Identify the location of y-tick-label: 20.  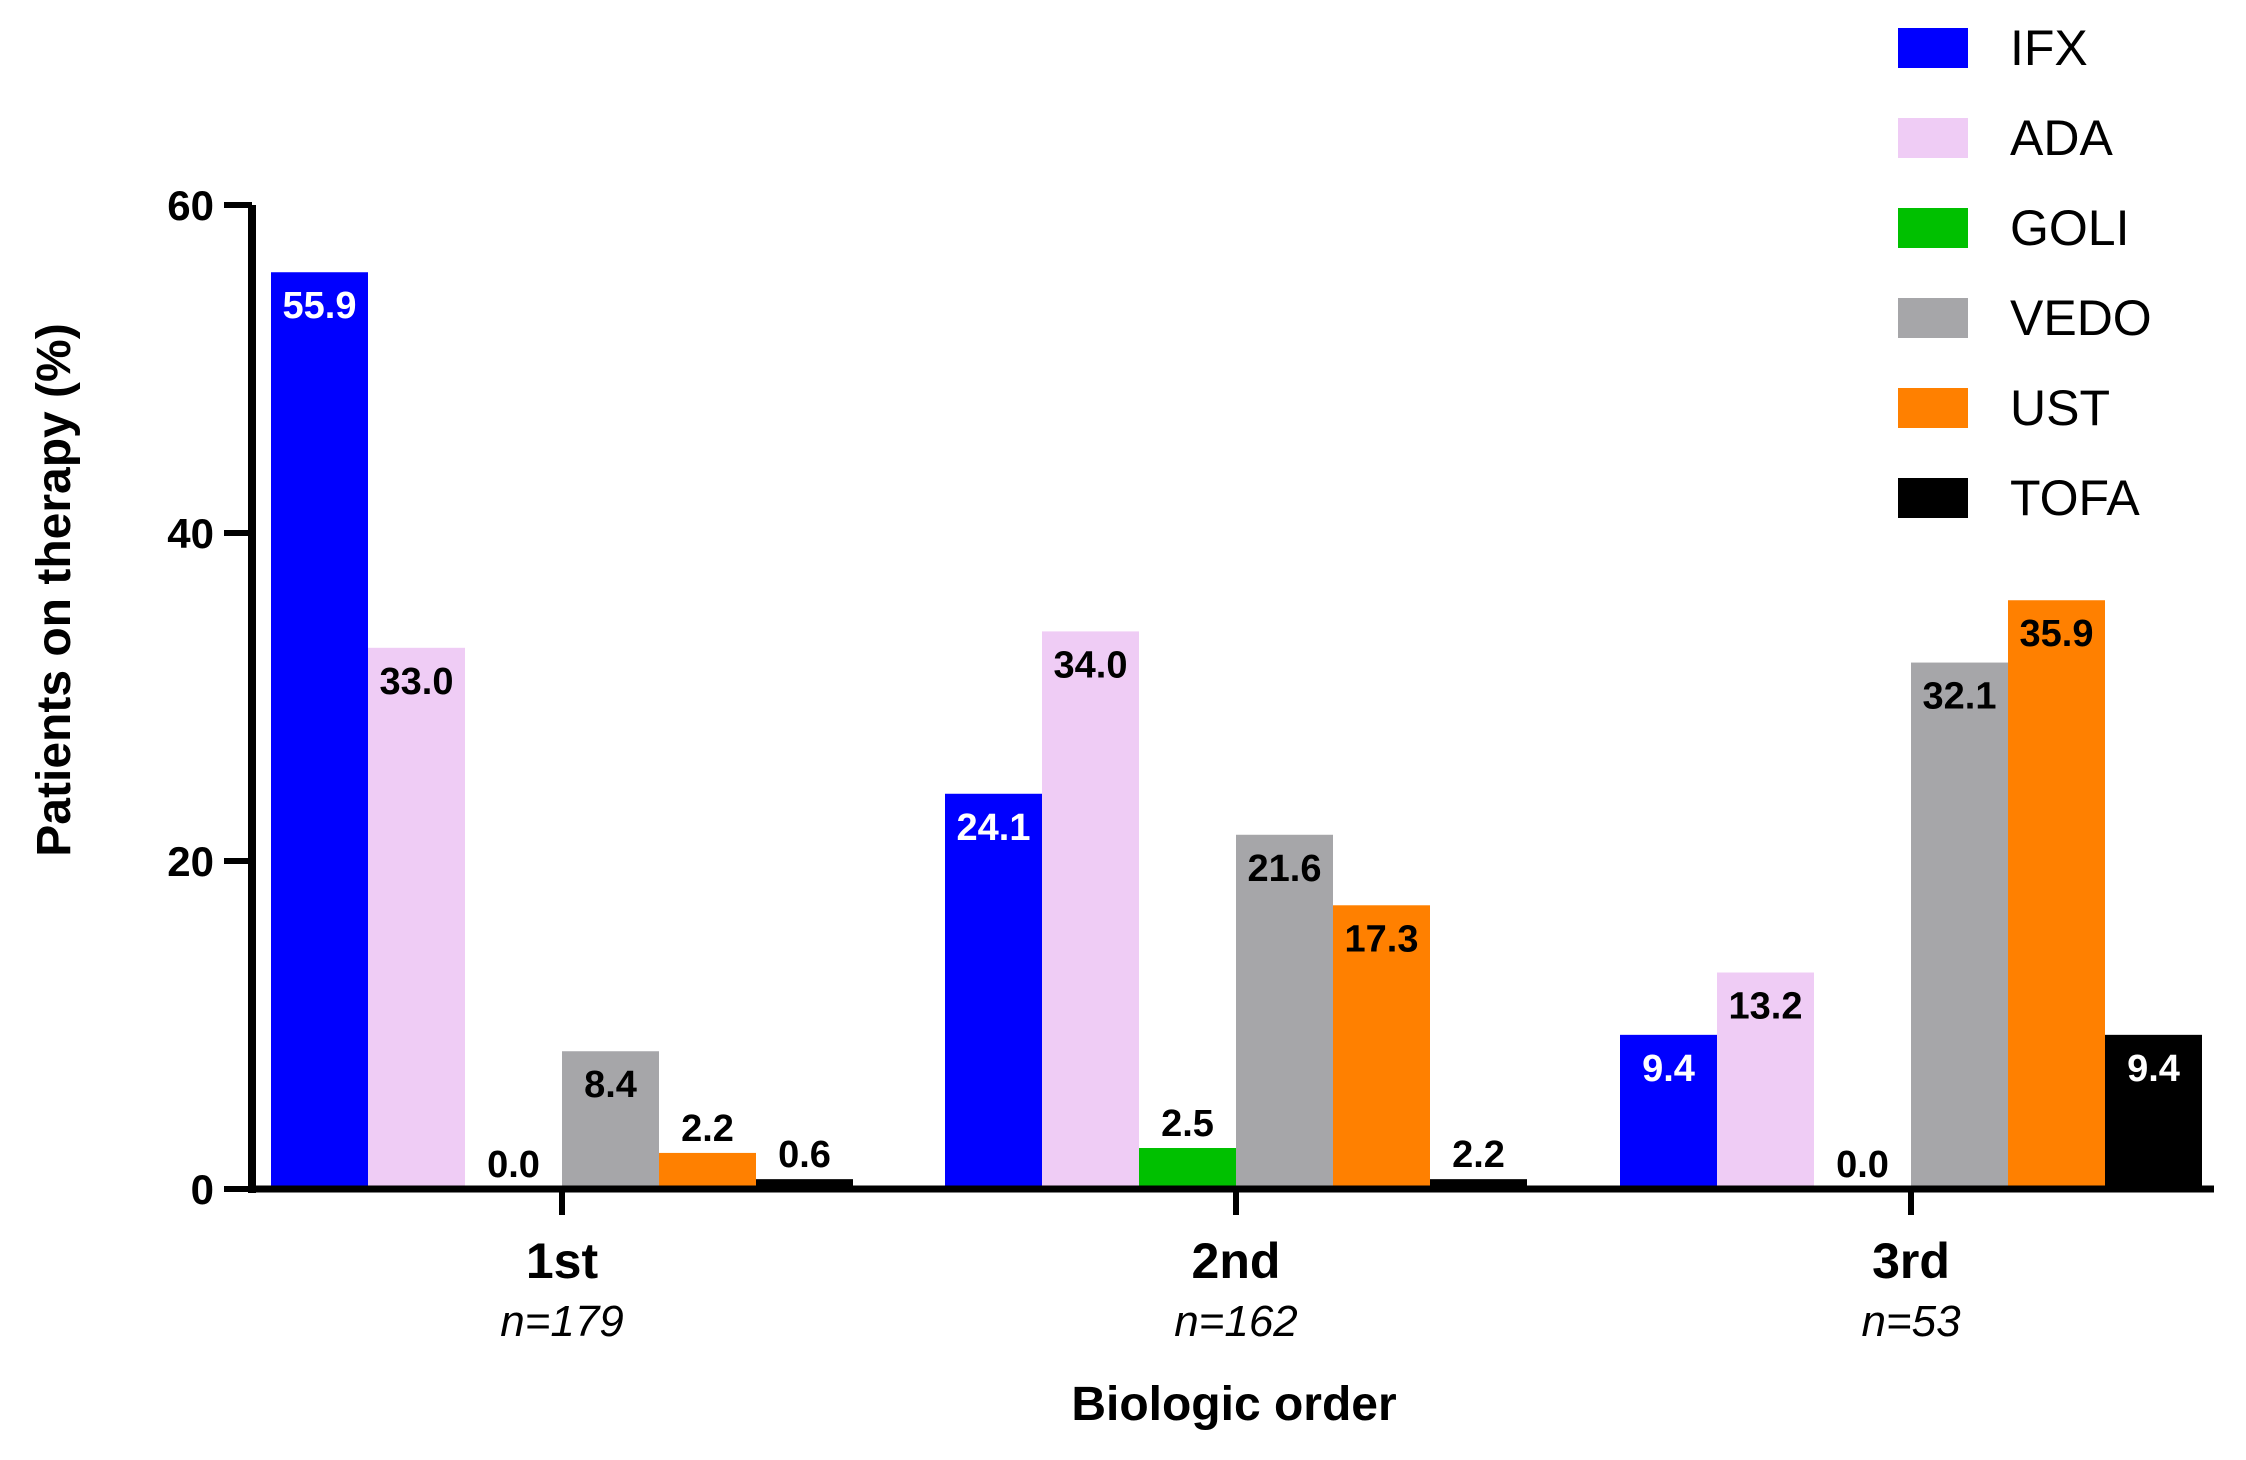
(190, 861).